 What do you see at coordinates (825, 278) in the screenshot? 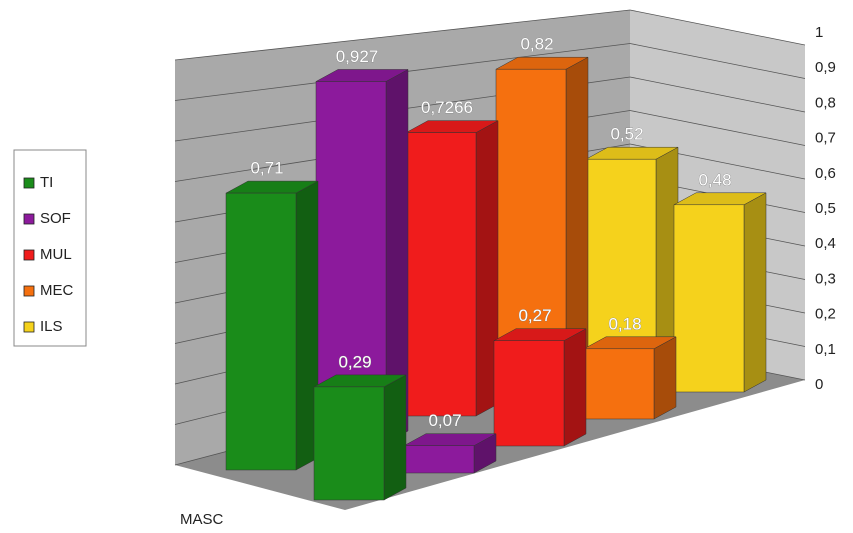
I see `y-tick-label: 0,3` at bounding box center [825, 278].